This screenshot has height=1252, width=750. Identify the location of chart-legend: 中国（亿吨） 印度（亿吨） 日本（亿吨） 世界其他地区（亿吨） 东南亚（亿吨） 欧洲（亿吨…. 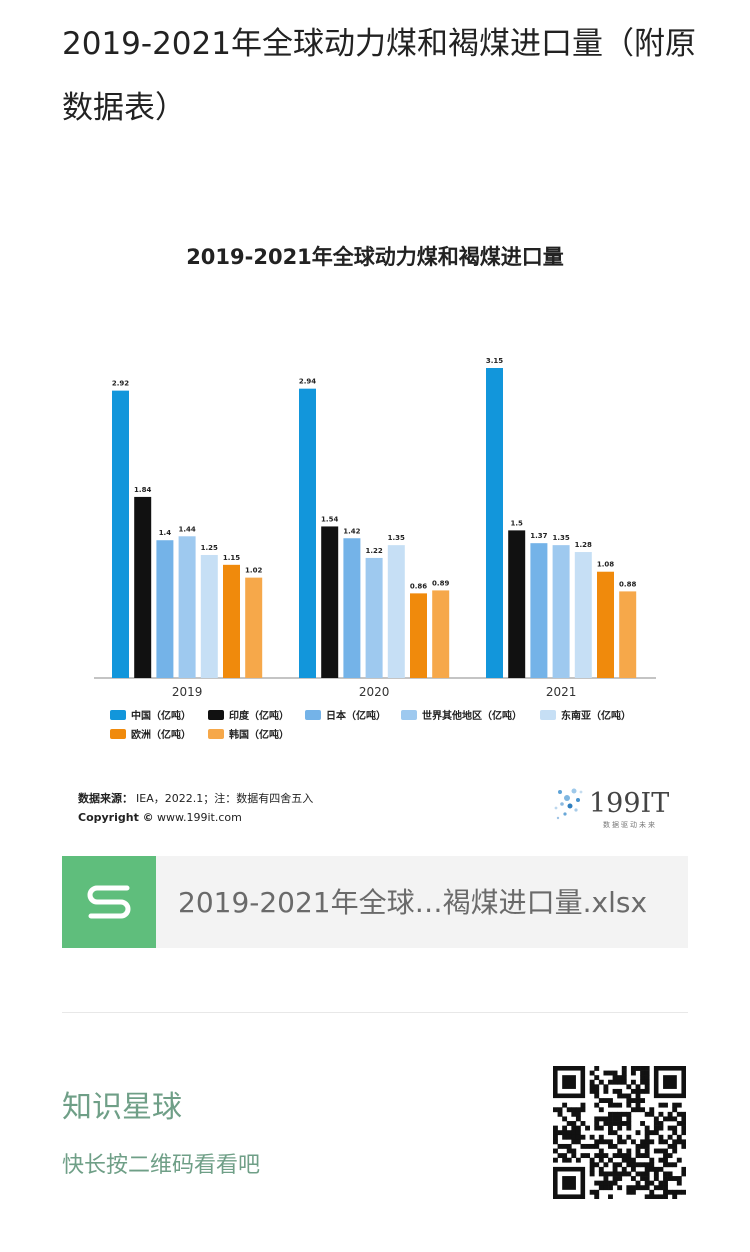
(370, 725).